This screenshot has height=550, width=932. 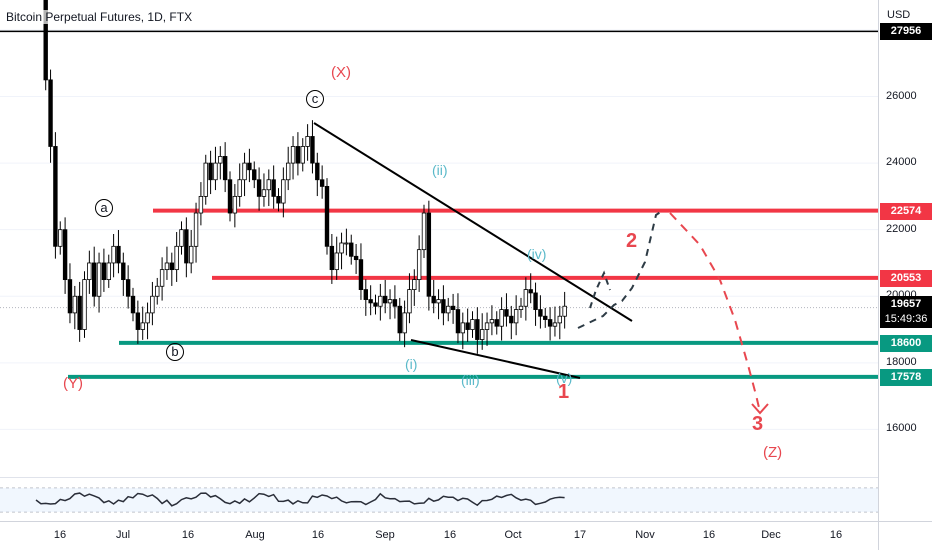 What do you see at coordinates (632, 241) in the screenshot?
I see `wave-label-2: 2` at bounding box center [632, 241].